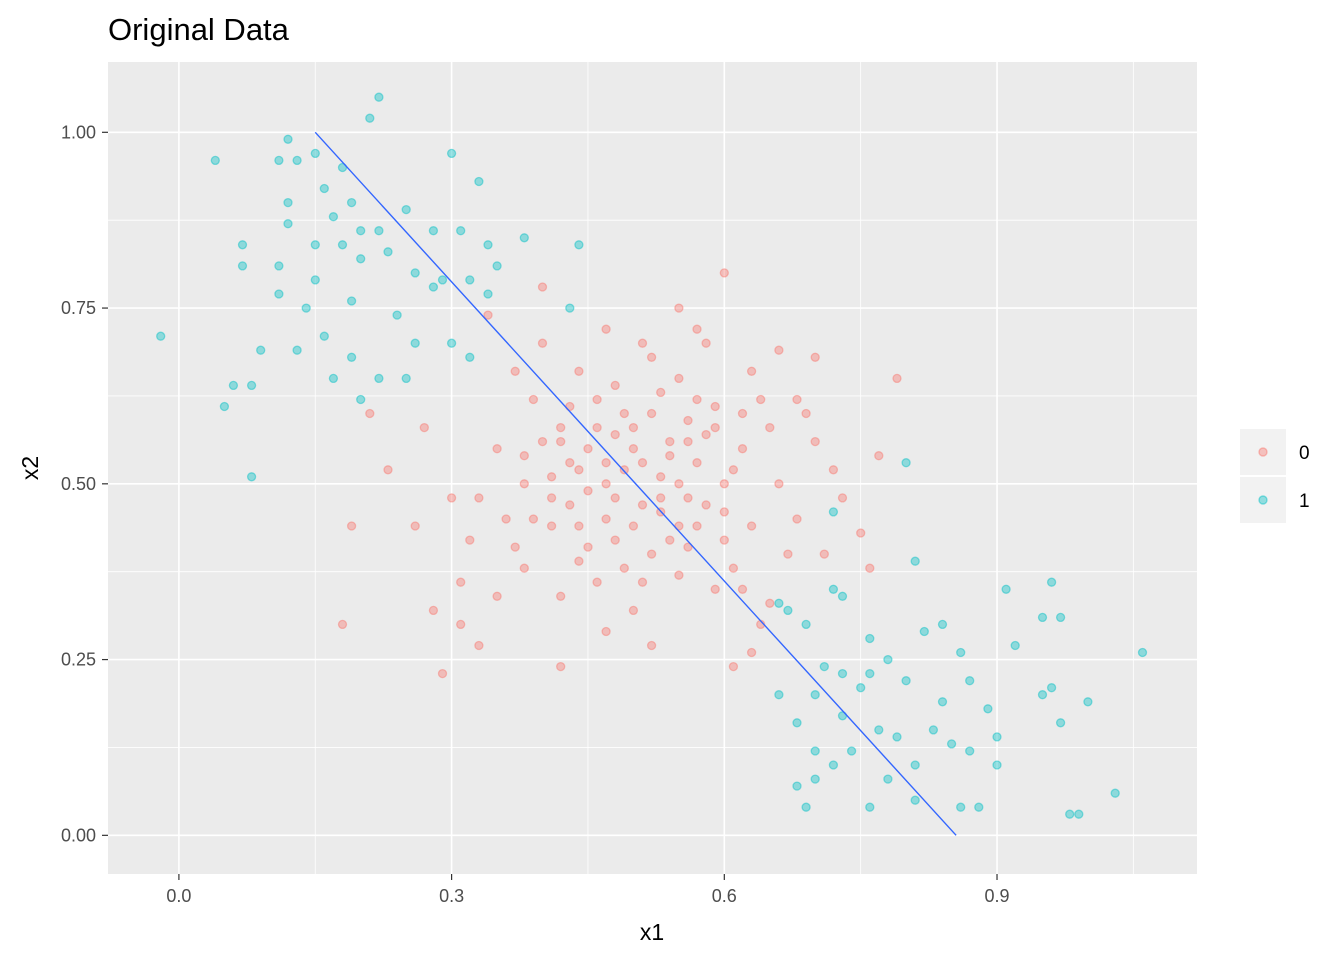  What do you see at coordinates (652, 932) in the screenshot?
I see `x-axis-title: x1` at bounding box center [652, 932].